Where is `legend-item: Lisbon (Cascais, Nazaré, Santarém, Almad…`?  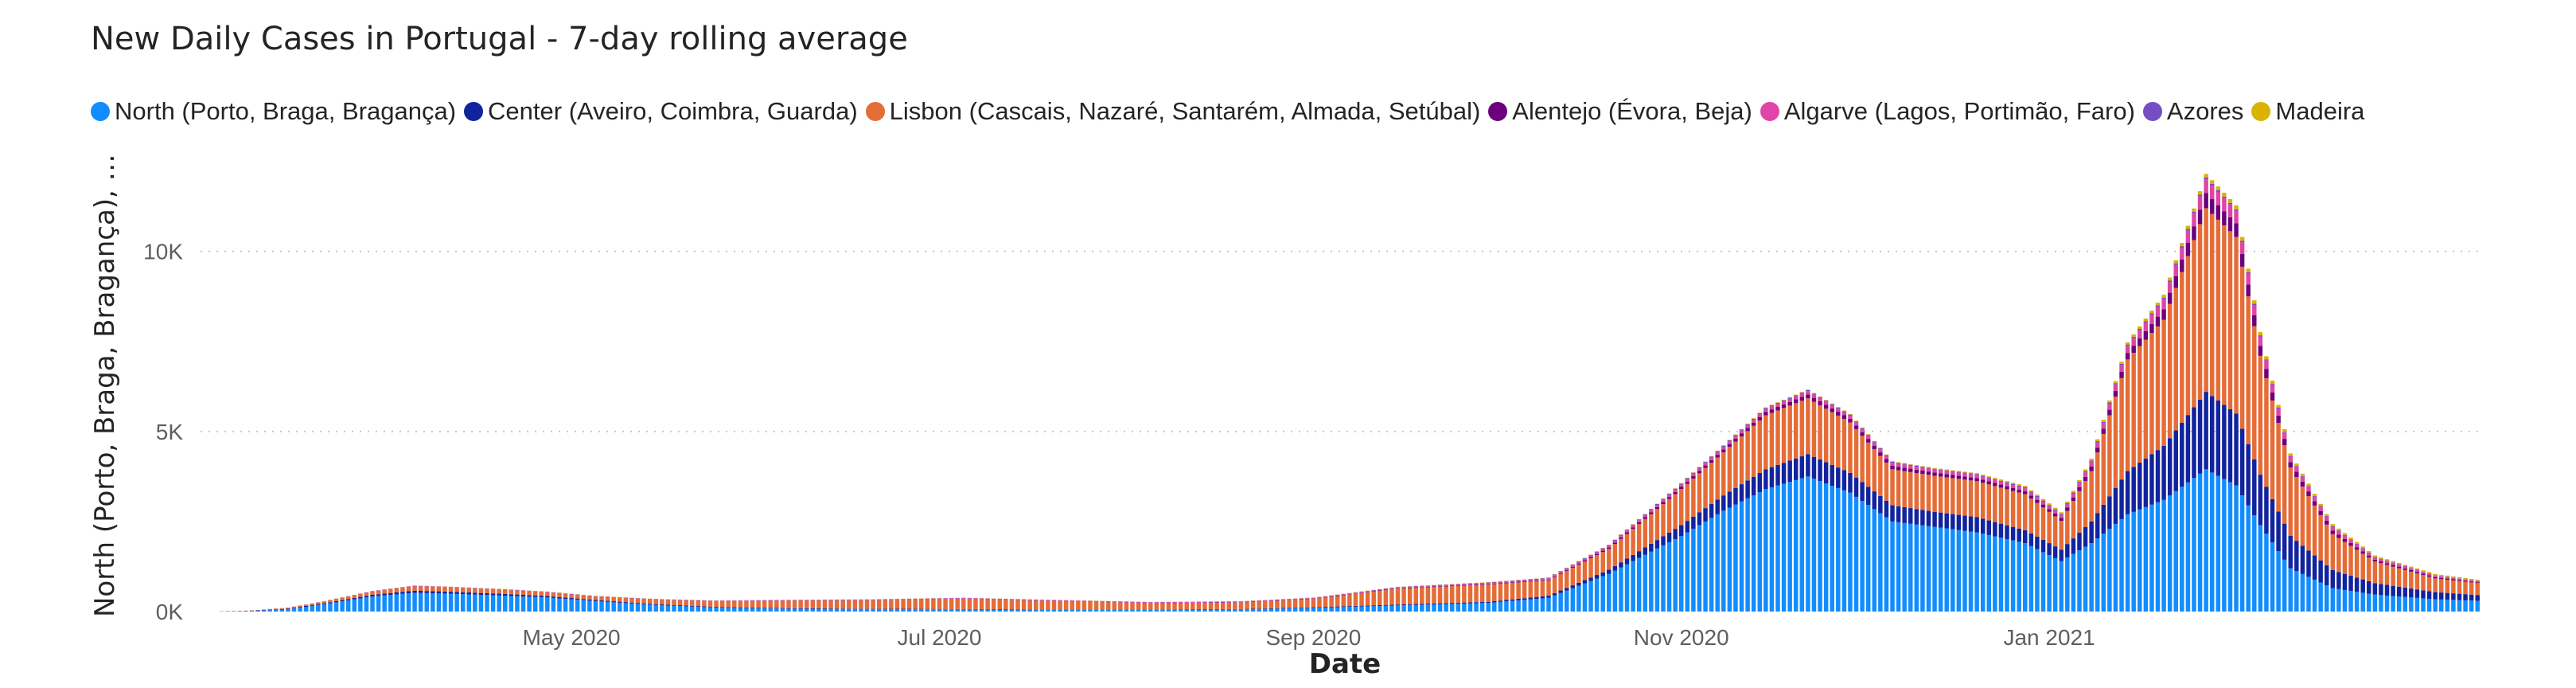
legend-item: Lisbon (Cascais, Nazaré, Santarém, Almad… is located at coordinates (1172, 111).